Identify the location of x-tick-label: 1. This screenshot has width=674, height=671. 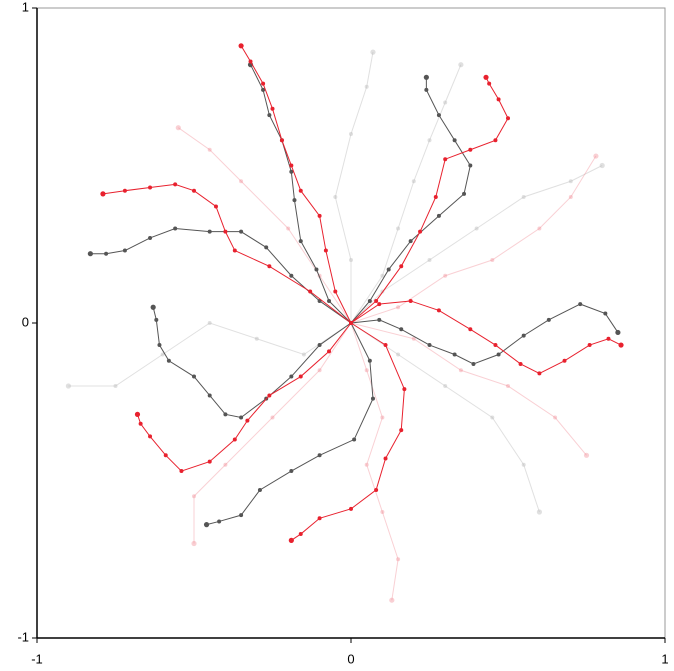
(664, 658).